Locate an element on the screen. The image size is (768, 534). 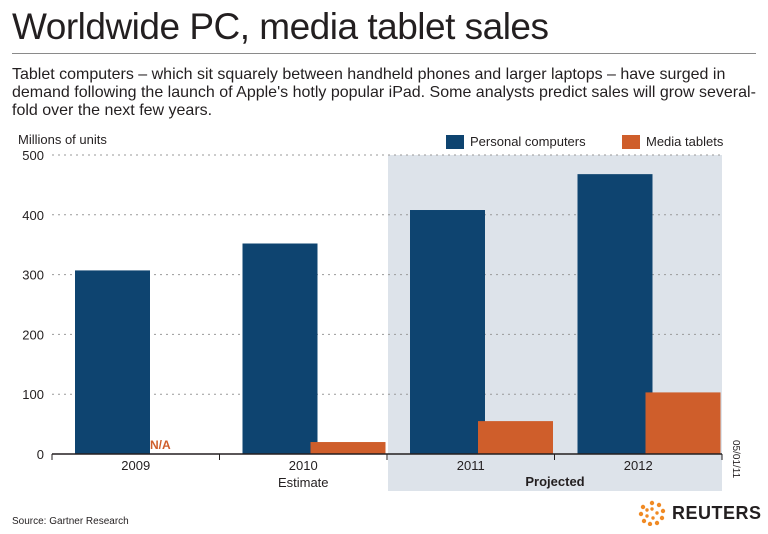
projected-label: Projected is located at coordinates (554, 481).